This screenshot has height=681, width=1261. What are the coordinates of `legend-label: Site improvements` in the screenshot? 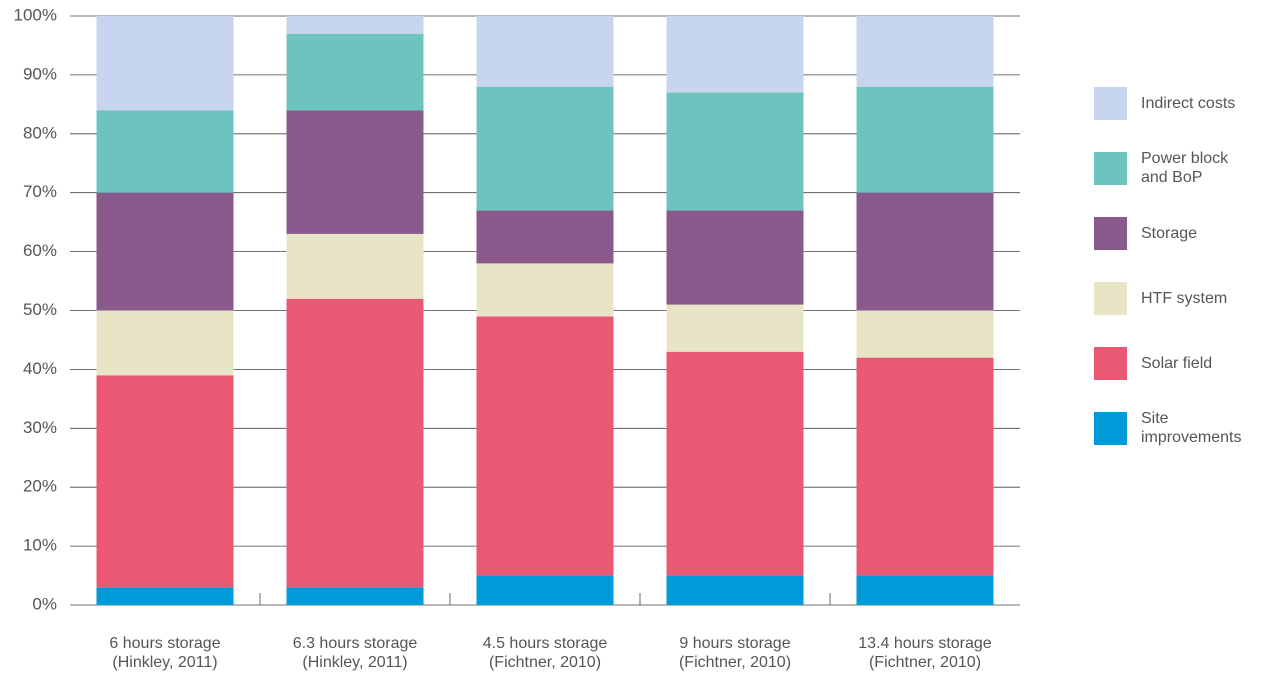 It's located at (1191, 428).